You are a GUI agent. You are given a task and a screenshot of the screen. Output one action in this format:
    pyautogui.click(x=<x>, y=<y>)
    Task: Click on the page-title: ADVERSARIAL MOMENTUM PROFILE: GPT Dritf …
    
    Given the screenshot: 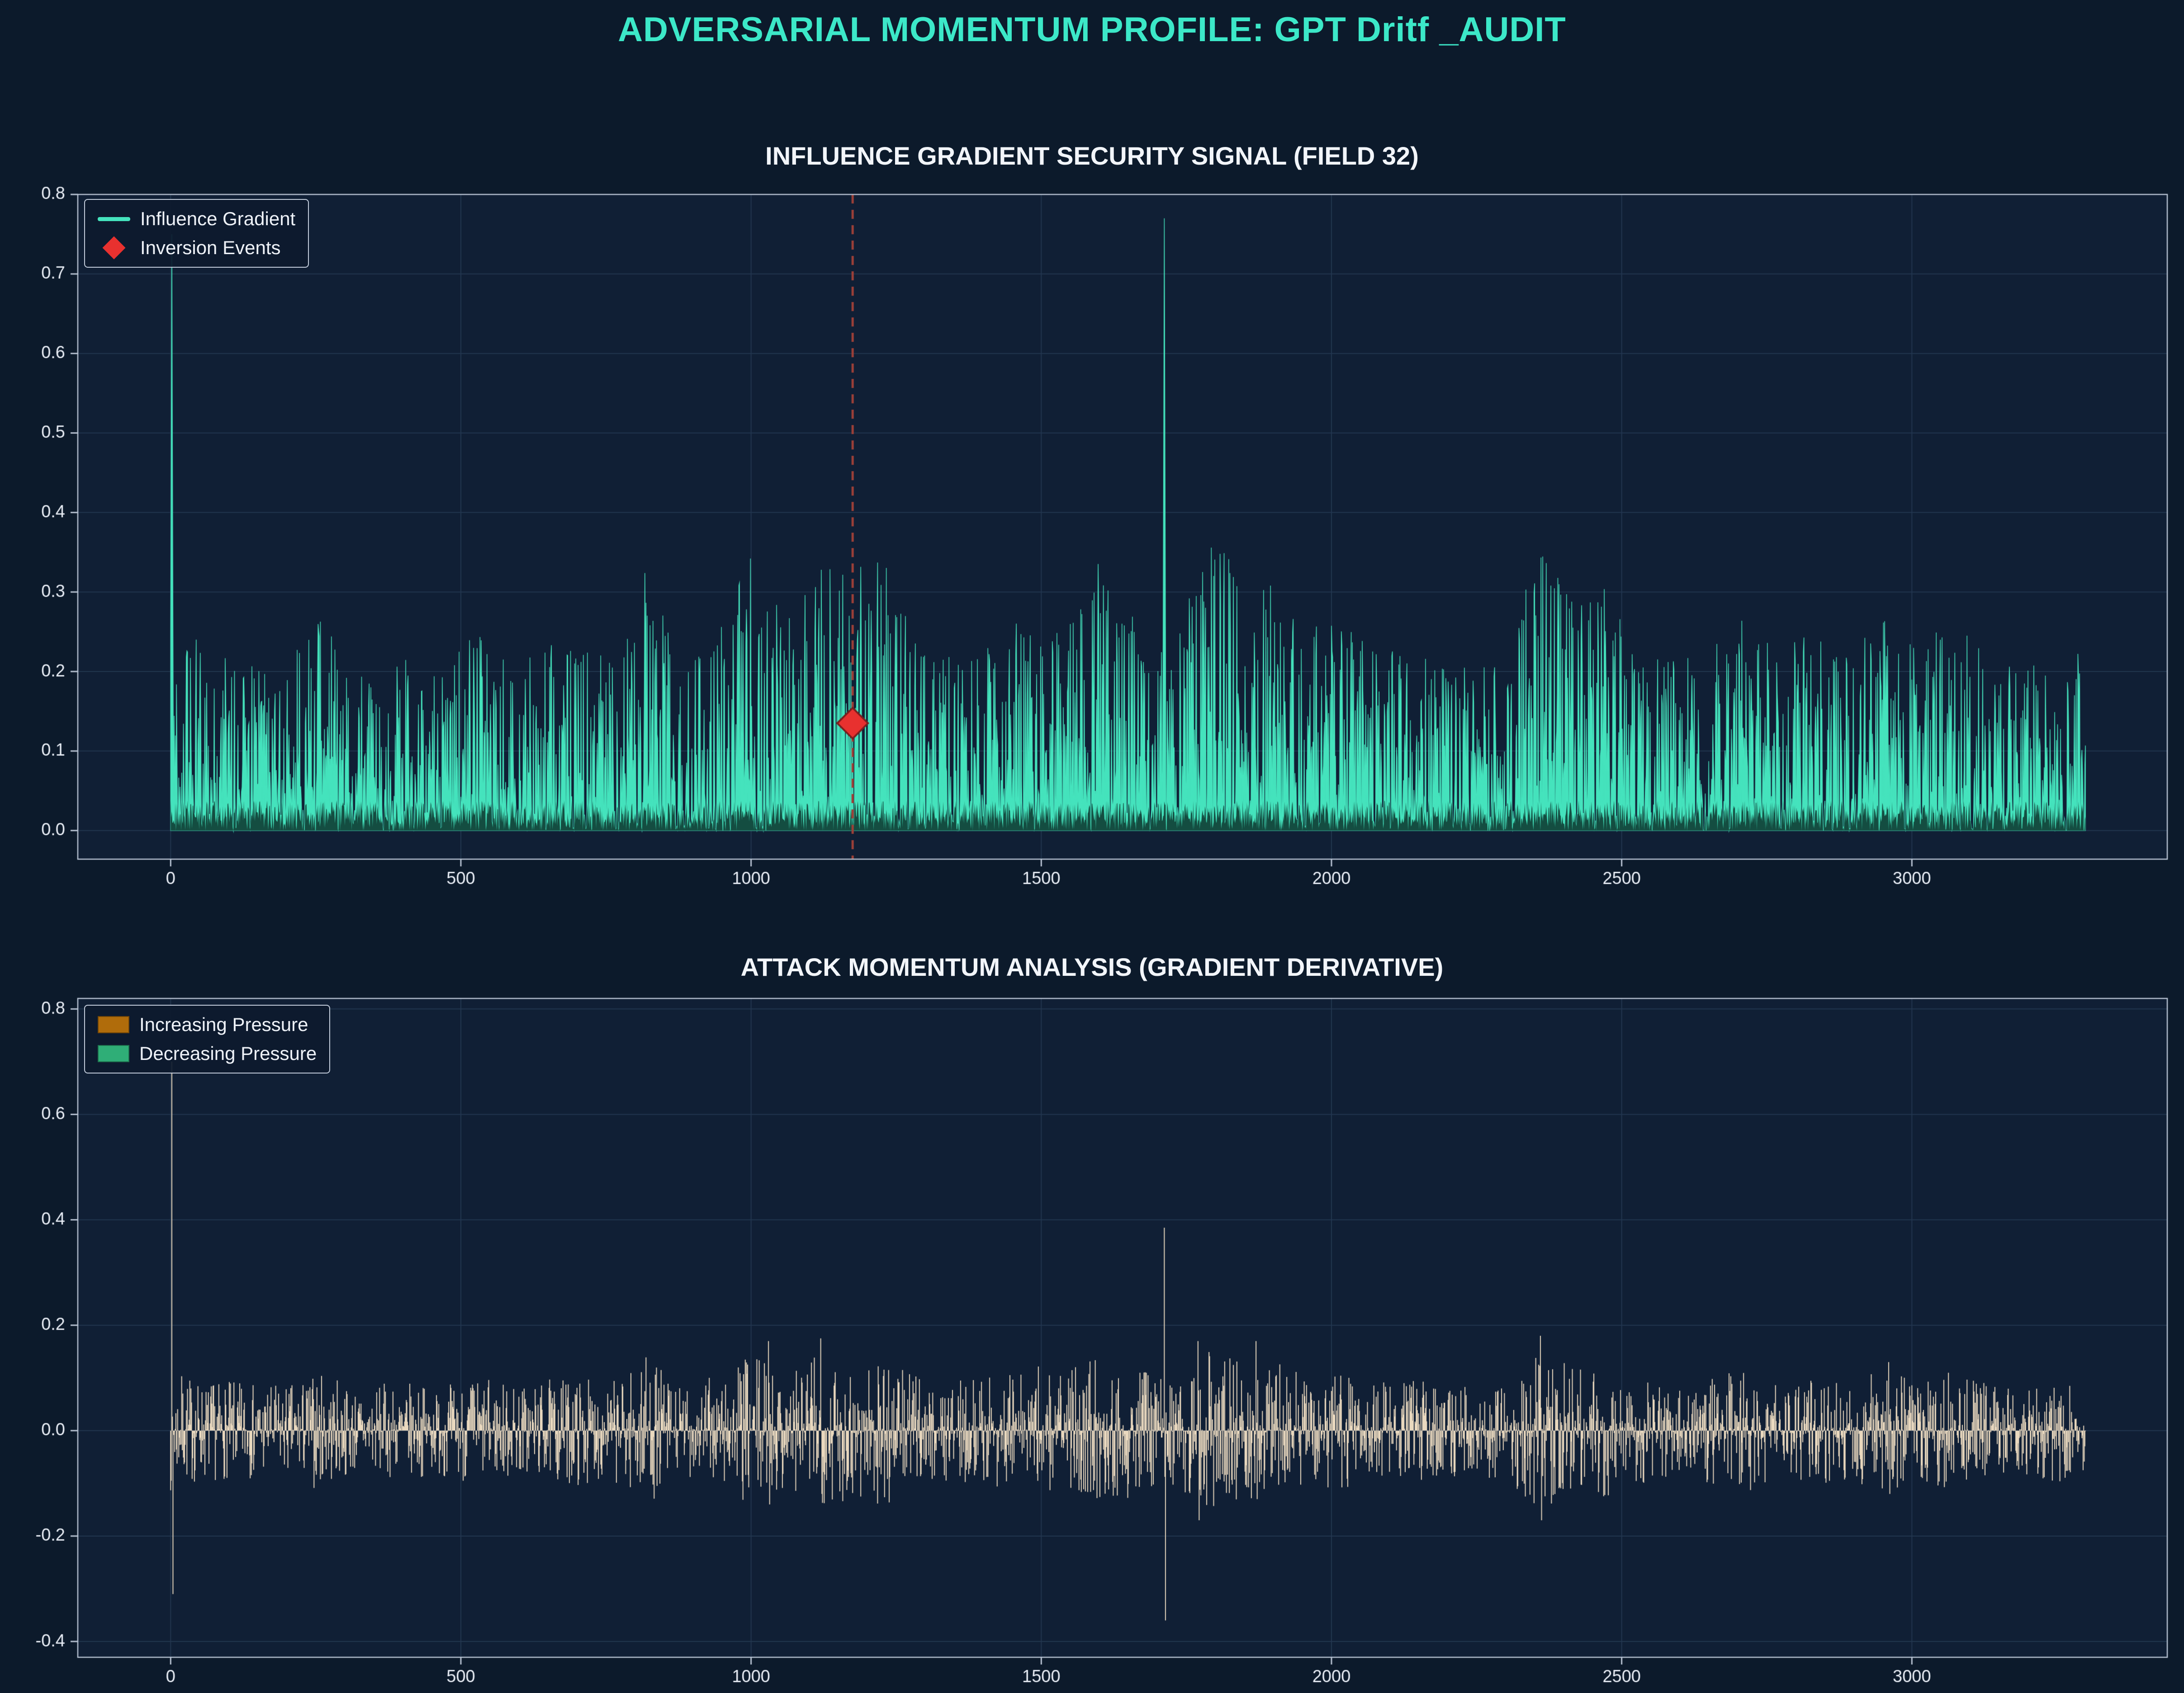 What is the action you would take?
    pyautogui.click(x=1092, y=30)
    